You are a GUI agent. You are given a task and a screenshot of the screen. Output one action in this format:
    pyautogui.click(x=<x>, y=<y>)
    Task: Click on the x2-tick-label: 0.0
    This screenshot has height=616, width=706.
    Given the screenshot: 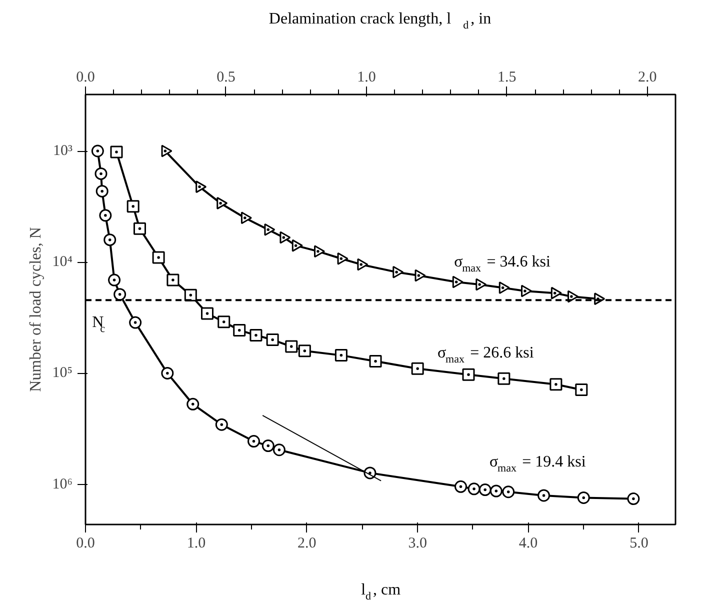 What is the action you would take?
    pyautogui.click(x=85, y=78)
    